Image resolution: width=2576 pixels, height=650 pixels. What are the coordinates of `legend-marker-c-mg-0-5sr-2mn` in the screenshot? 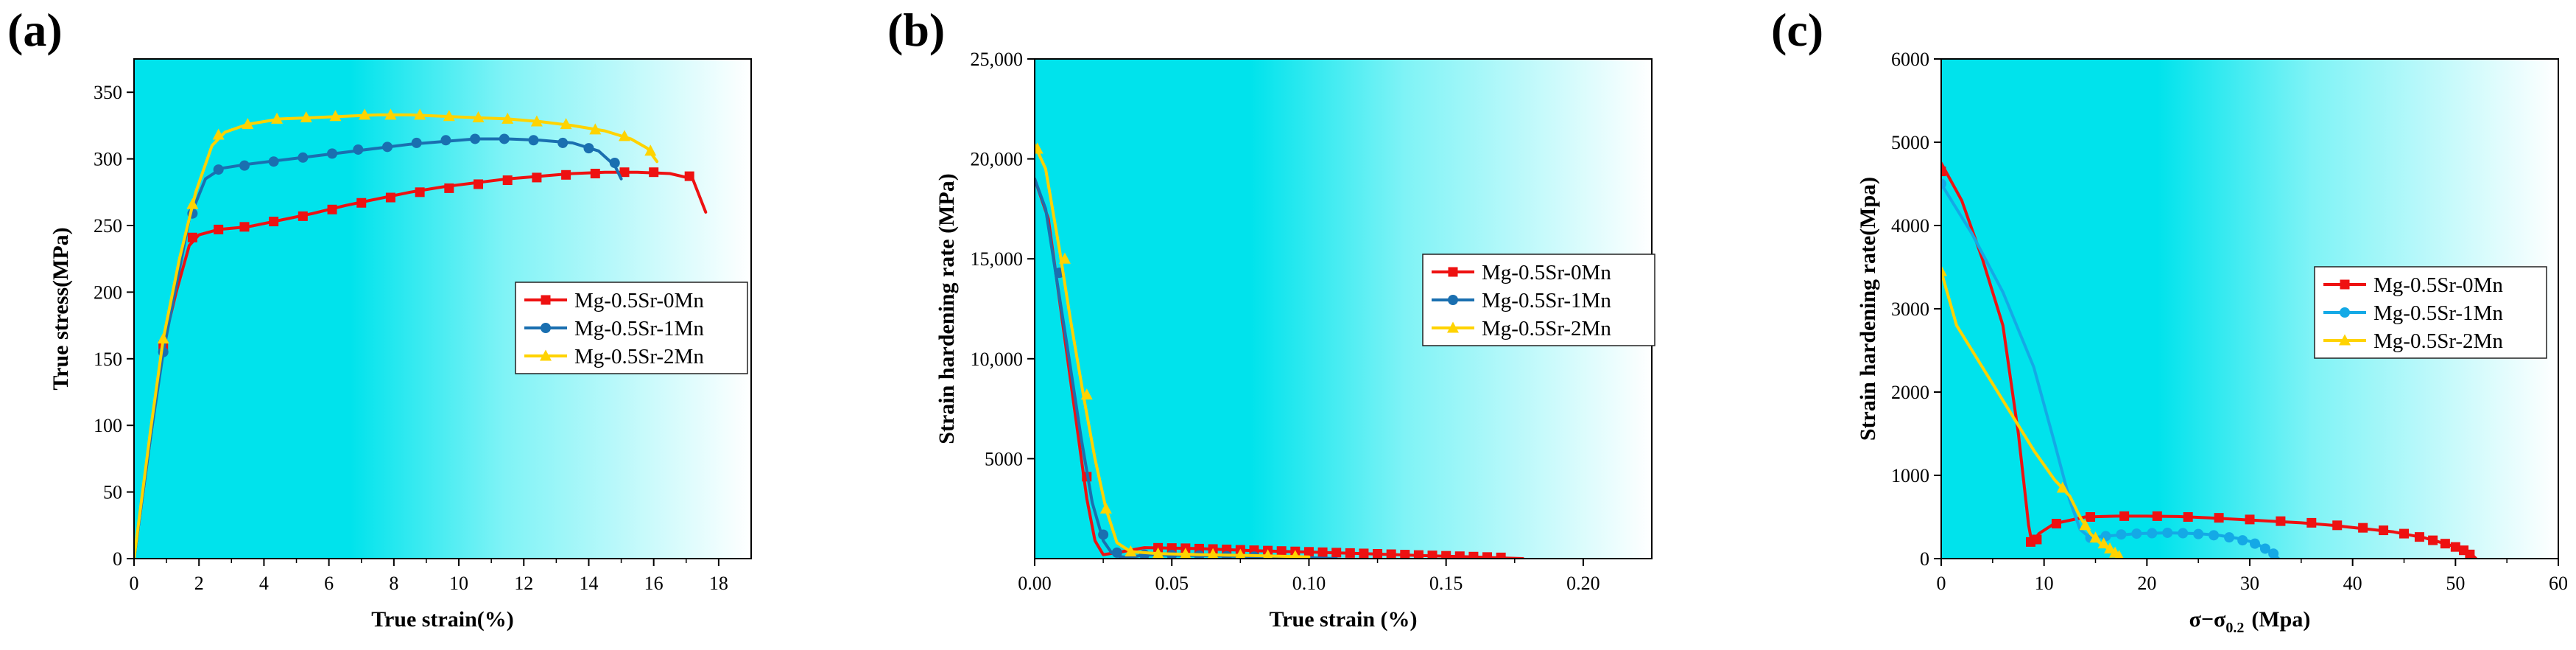 It's located at (2345, 340).